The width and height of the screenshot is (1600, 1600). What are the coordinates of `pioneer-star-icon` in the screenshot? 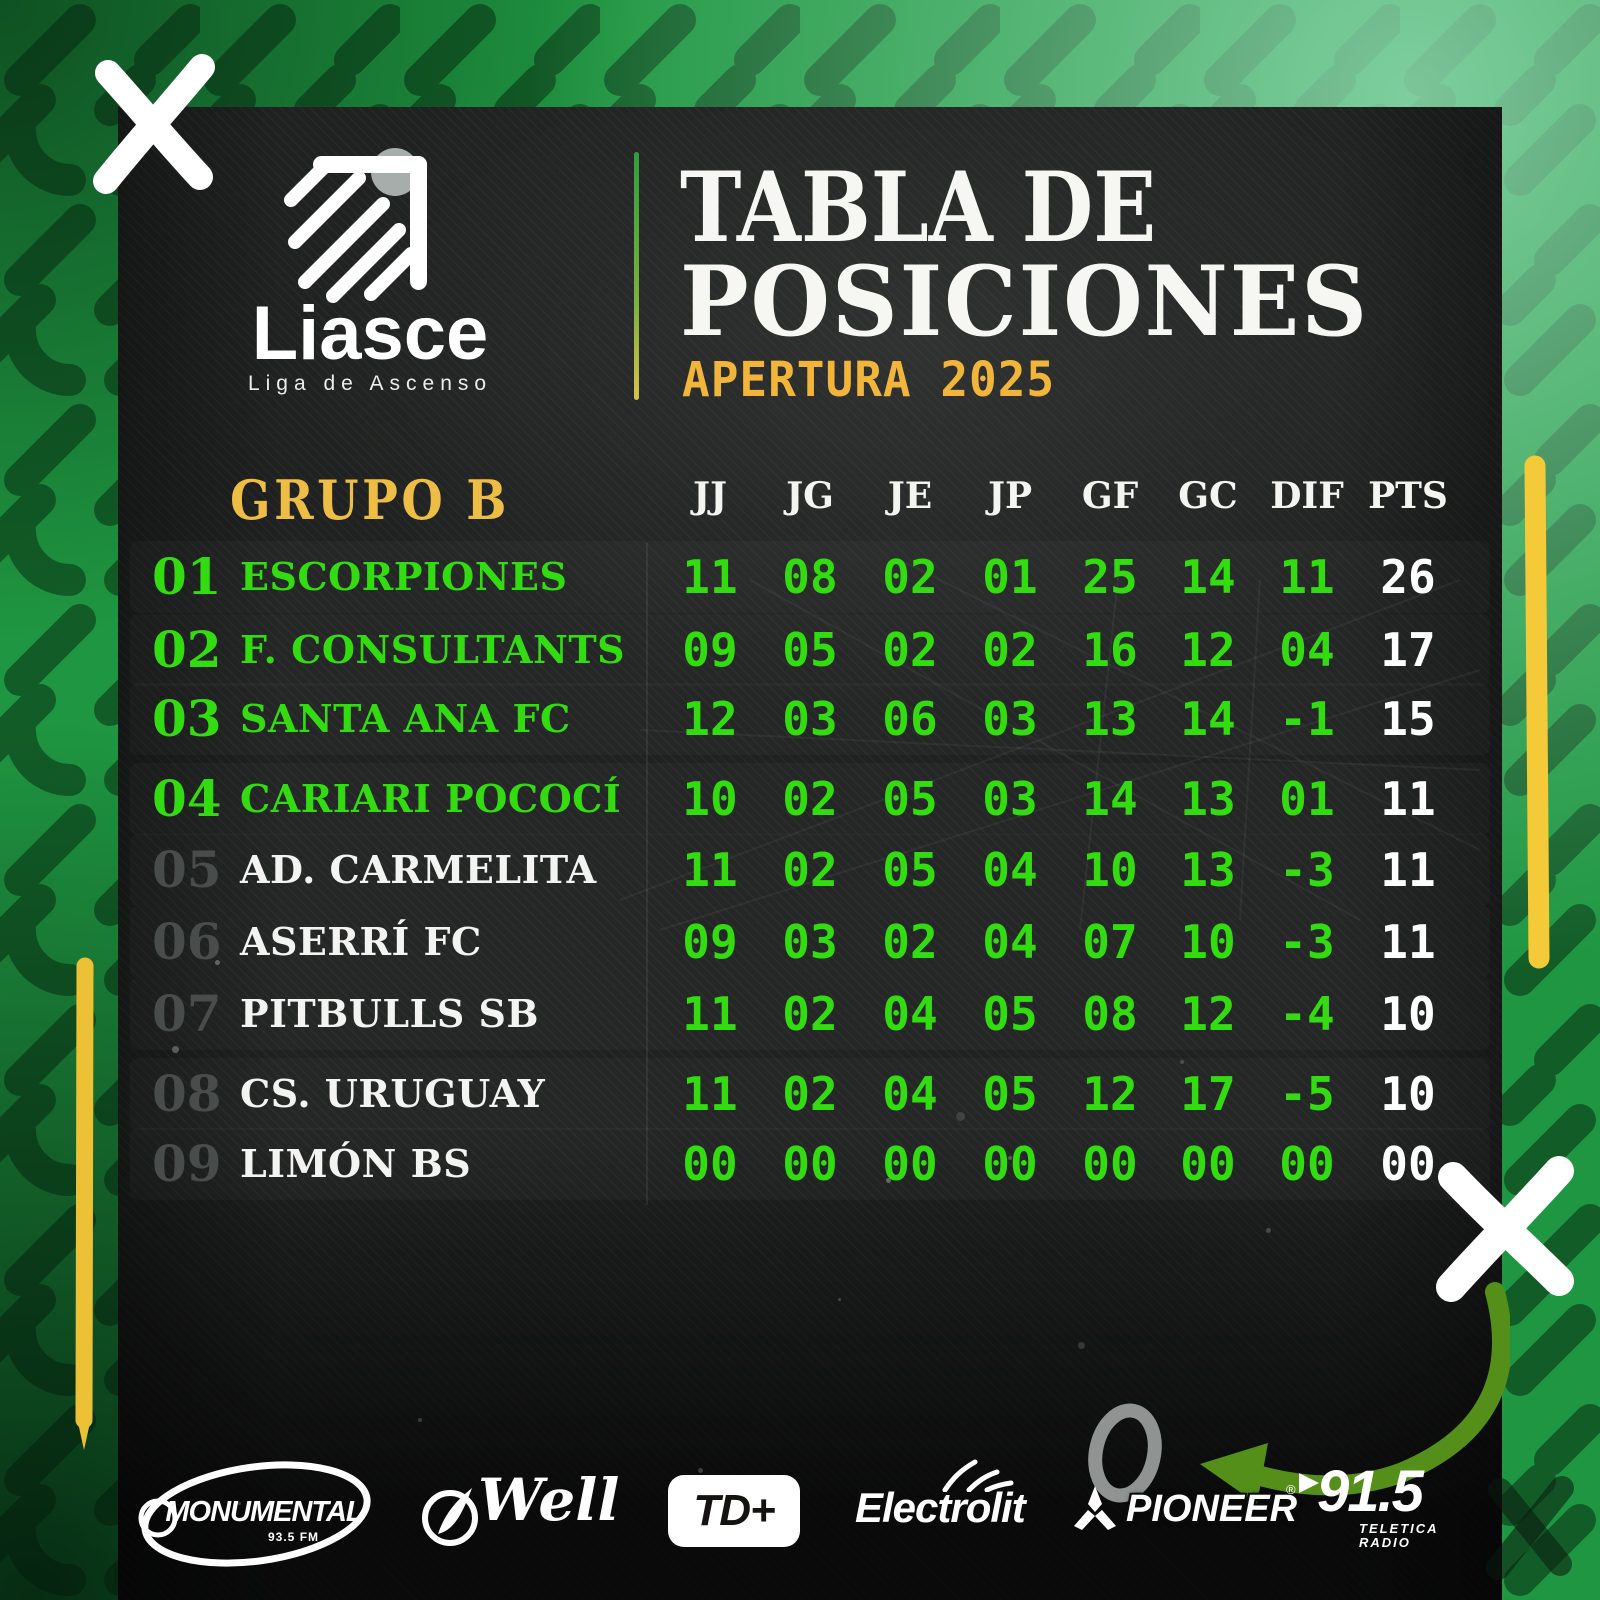 It's located at (1095, 1508).